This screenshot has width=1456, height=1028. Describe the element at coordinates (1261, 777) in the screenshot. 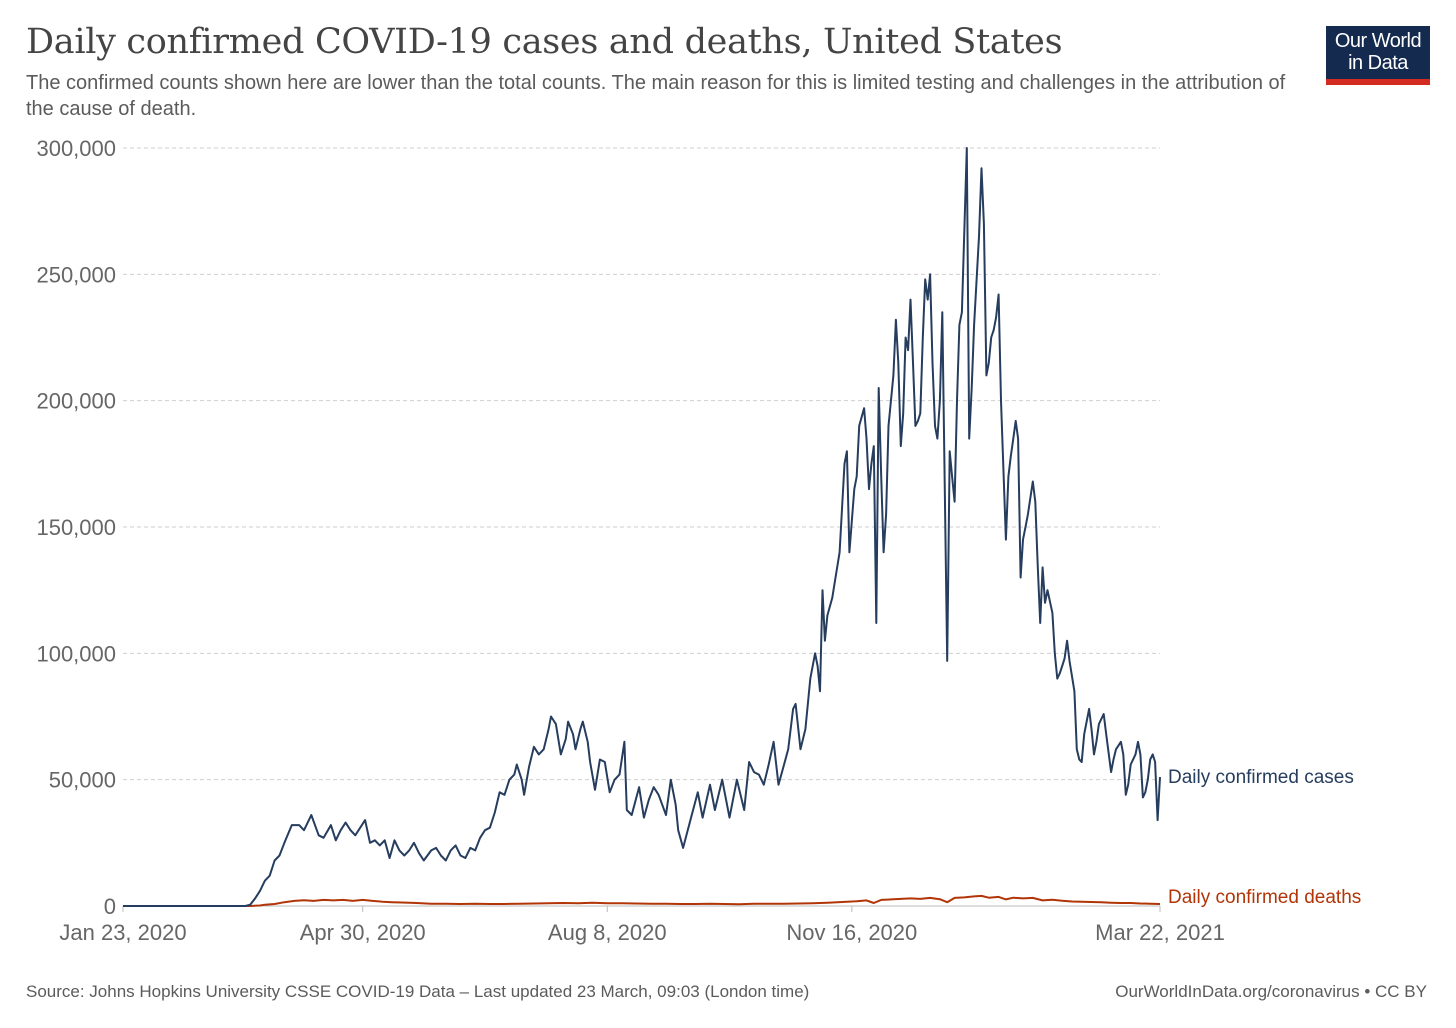

I see `legend-label-cases: Daily confirmed cases` at that location.